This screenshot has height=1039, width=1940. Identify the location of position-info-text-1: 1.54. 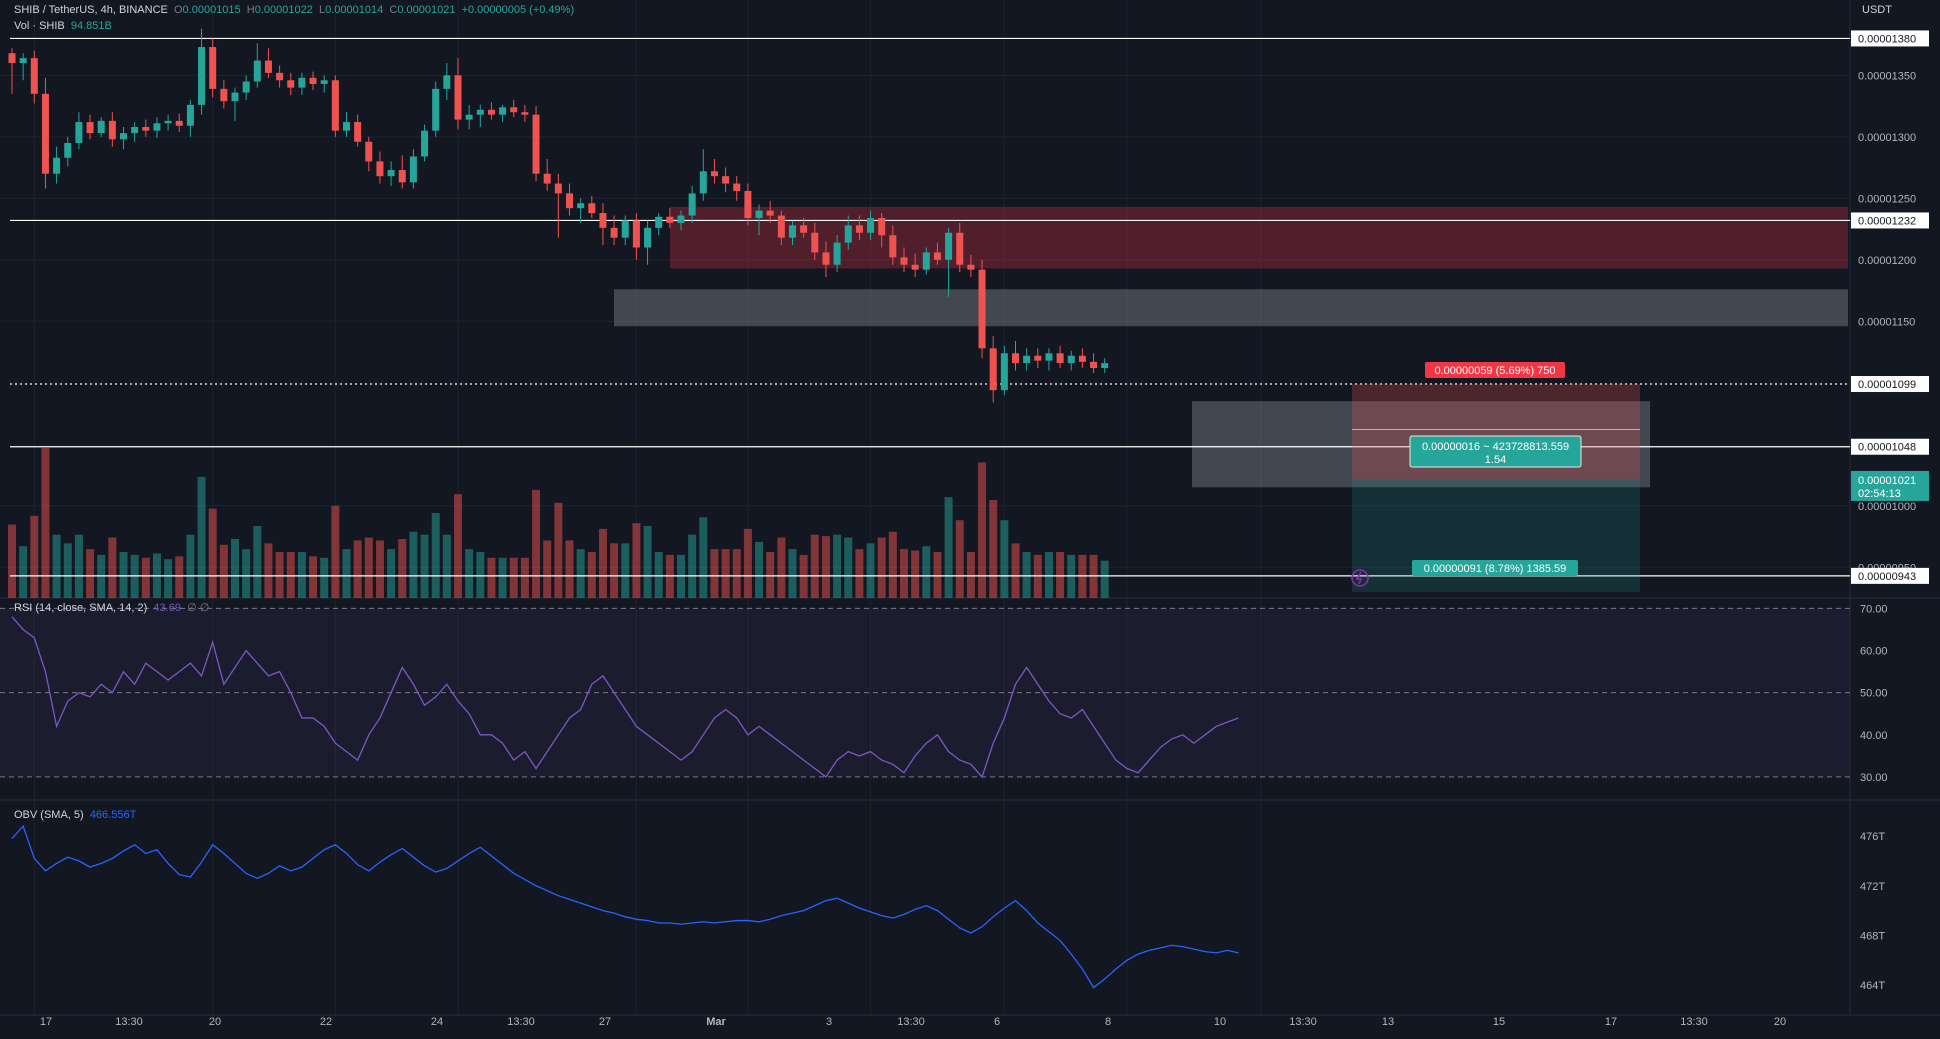
(1495, 460).